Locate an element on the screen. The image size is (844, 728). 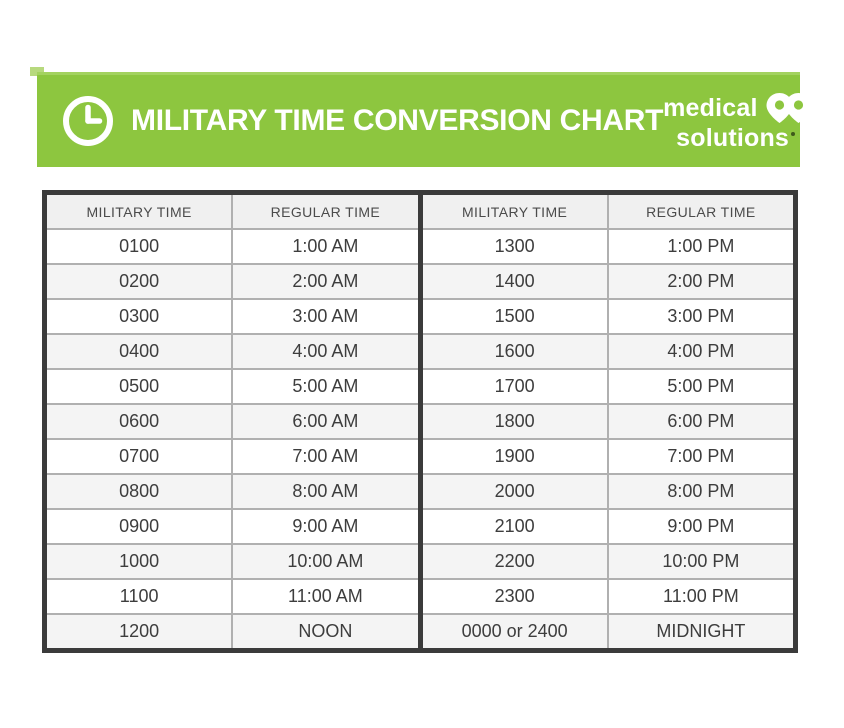
table-cell: 8:00 AM is located at coordinates (327, 491).